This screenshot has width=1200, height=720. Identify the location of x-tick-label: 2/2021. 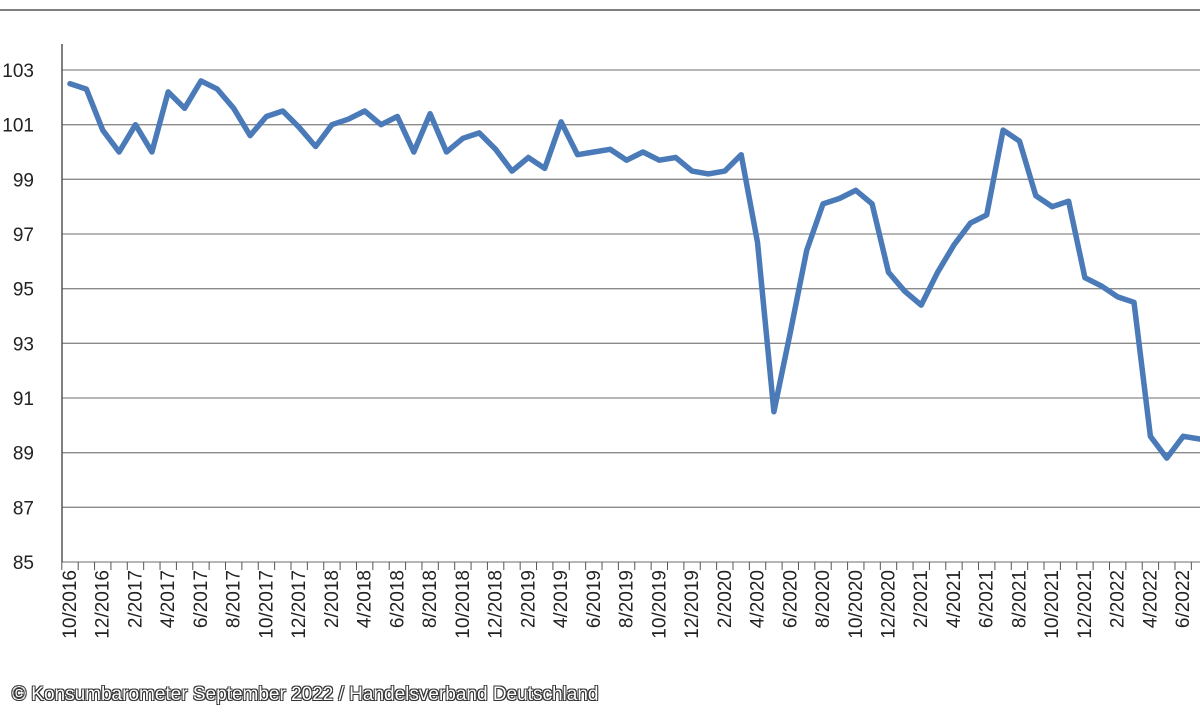
(921, 599).